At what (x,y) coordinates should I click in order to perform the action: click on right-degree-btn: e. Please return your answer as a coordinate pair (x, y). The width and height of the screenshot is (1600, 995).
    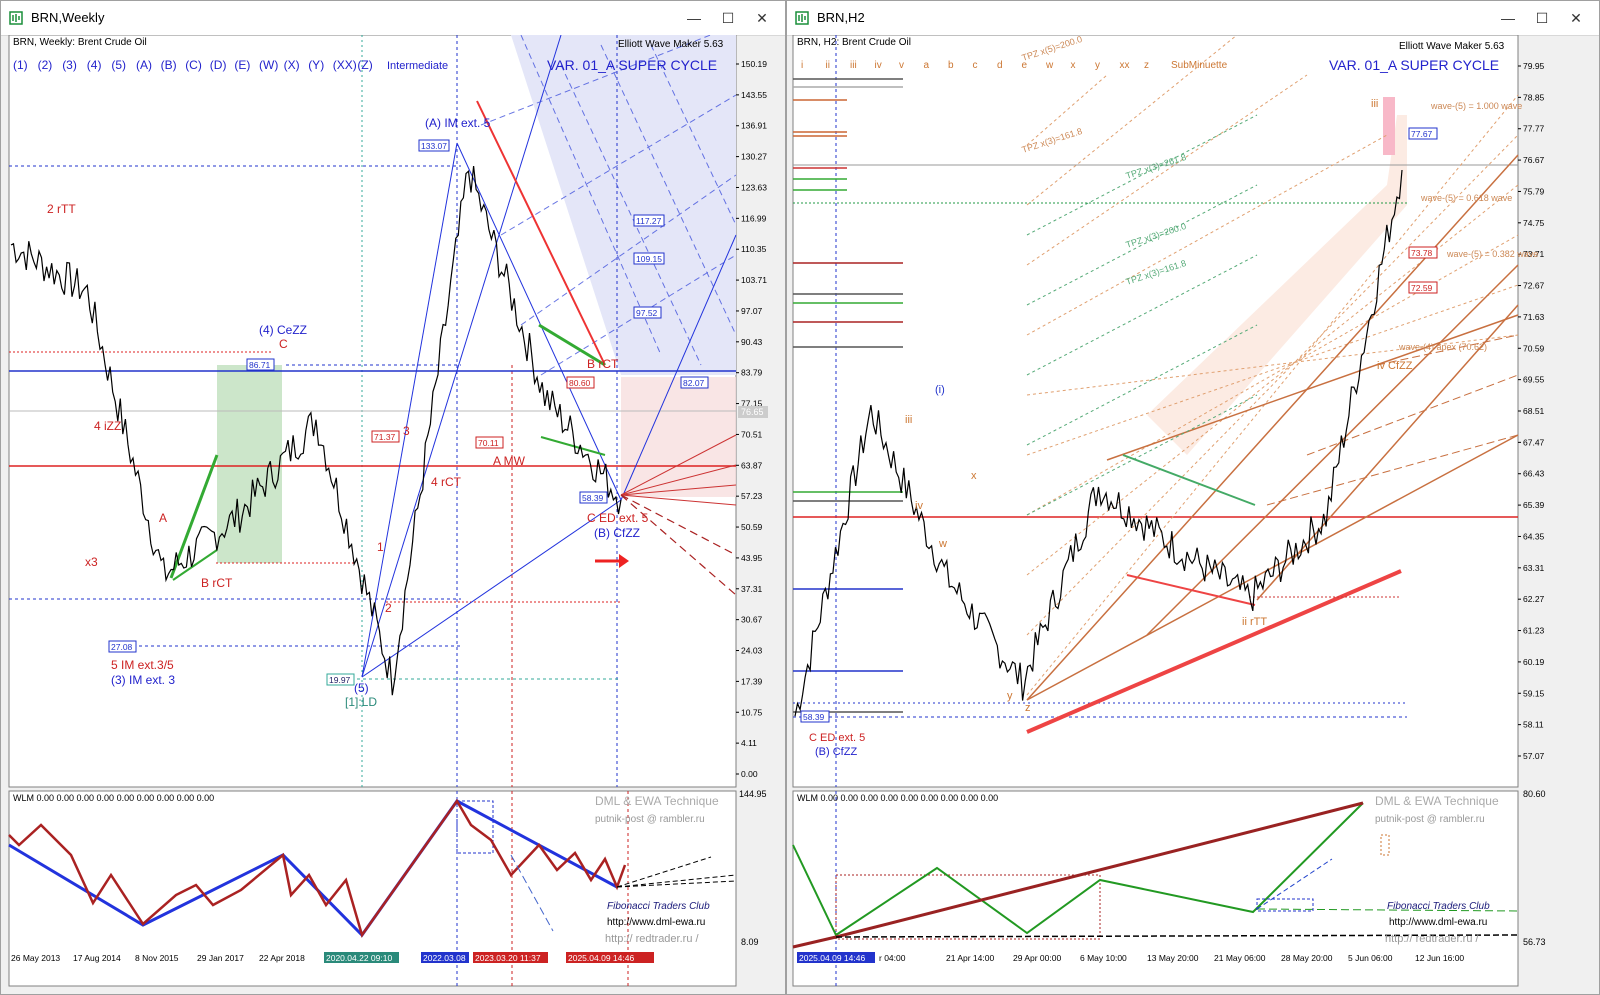
    Looking at the image, I should click on (1025, 65).